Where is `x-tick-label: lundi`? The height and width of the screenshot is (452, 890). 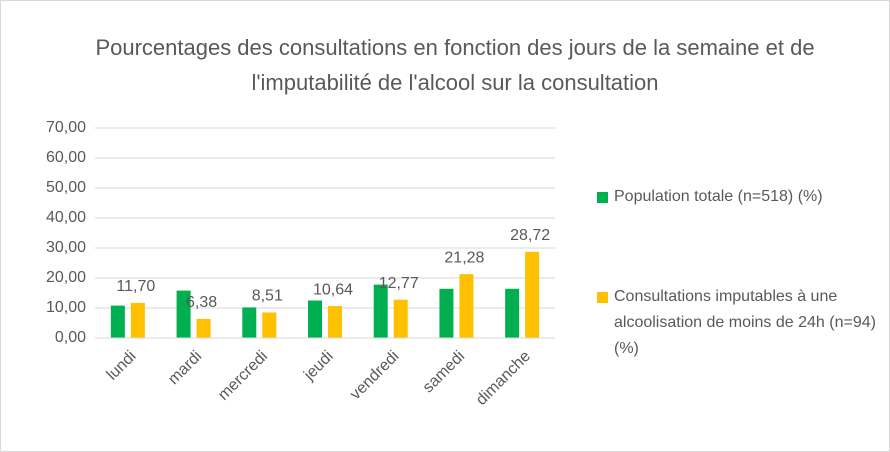 x-tick-label: lundi is located at coordinates (122, 366).